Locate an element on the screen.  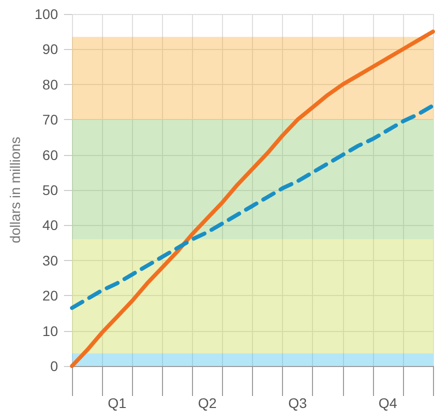
y-tick-label: 50 is located at coordinates (50, 190).